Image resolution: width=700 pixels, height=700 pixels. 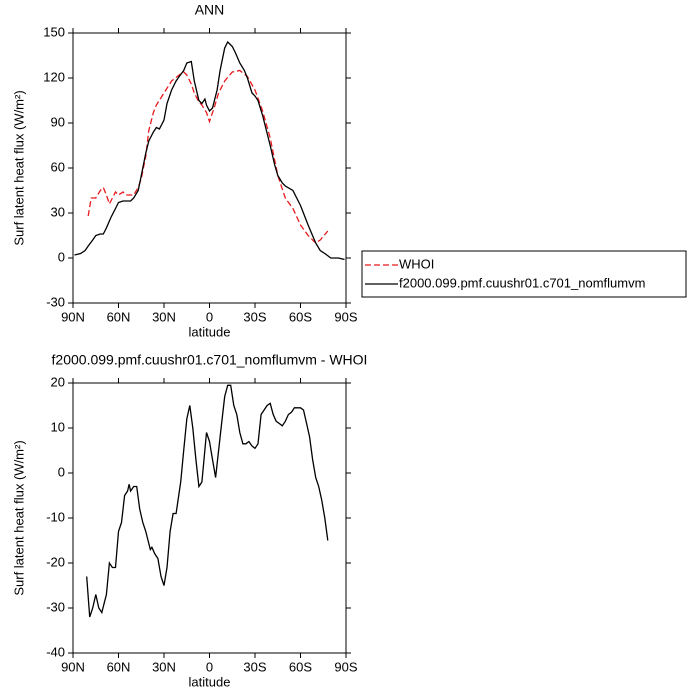 What do you see at coordinates (416, 263) in the screenshot?
I see `legend-label: WHOI` at bounding box center [416, 263].